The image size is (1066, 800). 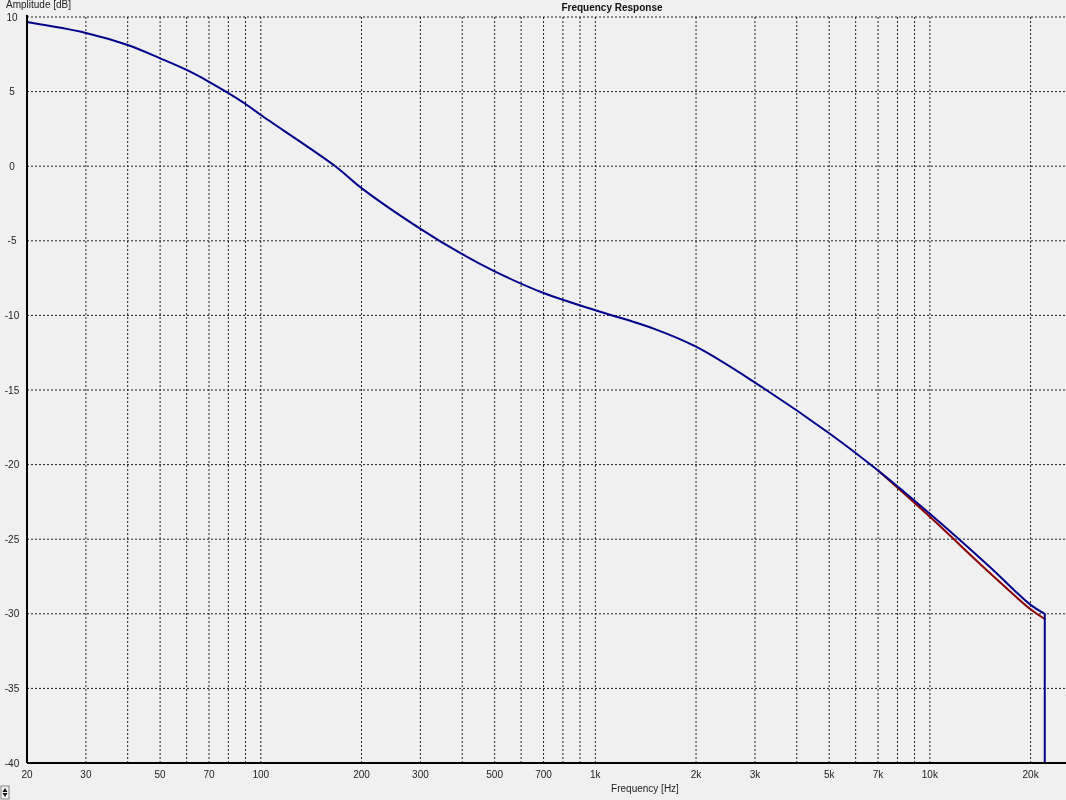 I want to click on y-tick-label: 0, so click(x=12, y=166).